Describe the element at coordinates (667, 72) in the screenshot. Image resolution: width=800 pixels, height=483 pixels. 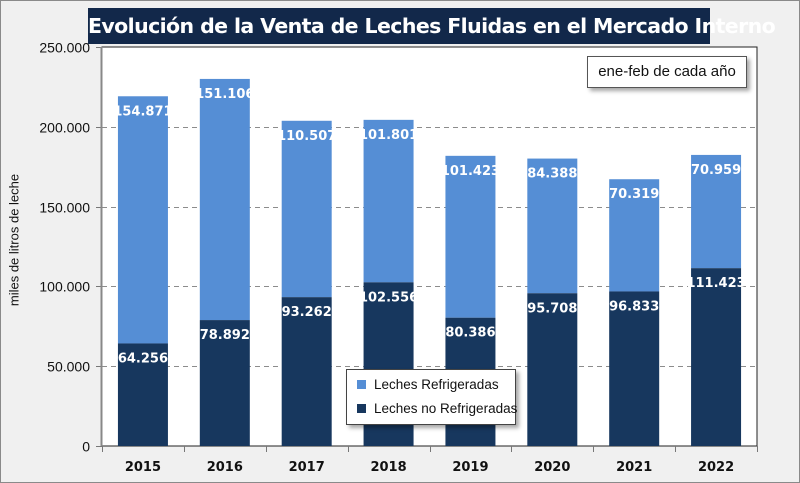
I see `period-note: ene-feb de cada año` at that location.